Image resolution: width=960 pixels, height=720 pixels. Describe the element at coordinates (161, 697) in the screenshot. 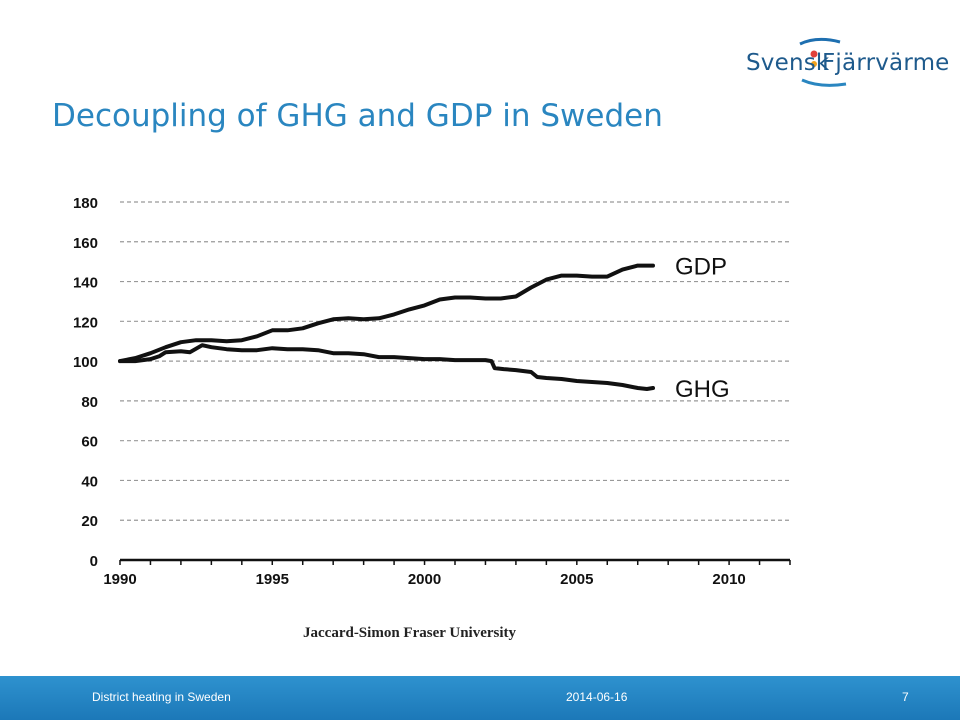

I see `footer-presentation-title: District heating in Sweden` at that location.